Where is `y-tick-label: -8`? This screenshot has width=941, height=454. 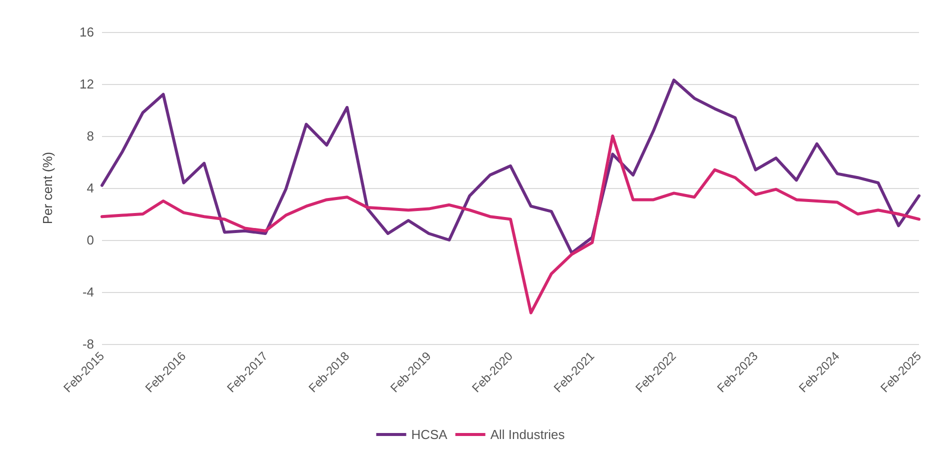
y-tick-label: -8 is located at coordinates (88, 344).